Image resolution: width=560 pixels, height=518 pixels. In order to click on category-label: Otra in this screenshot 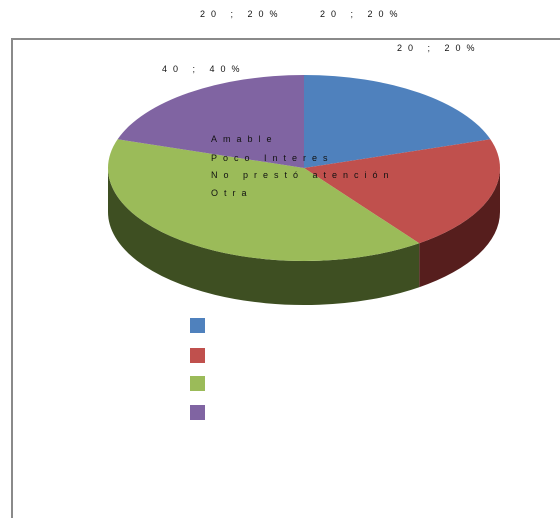, I will do `click(232, 193)`.